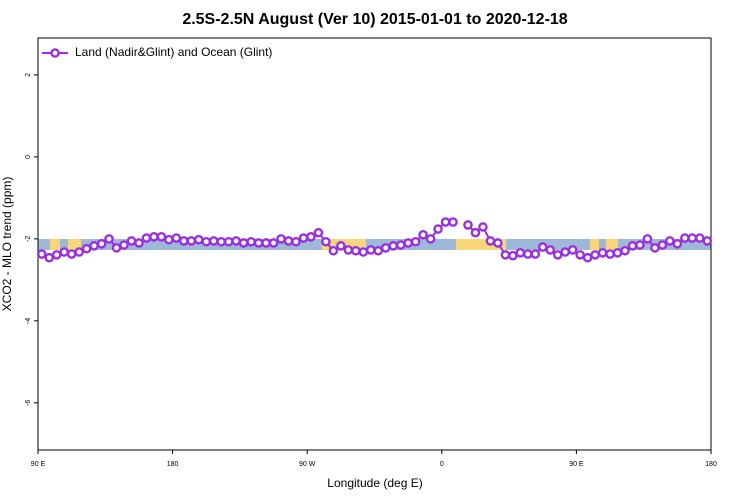 The image size is (750, 500). Describe the element at coordinates (55, 53) in the screenshot. I see `legend-marker` at that location.